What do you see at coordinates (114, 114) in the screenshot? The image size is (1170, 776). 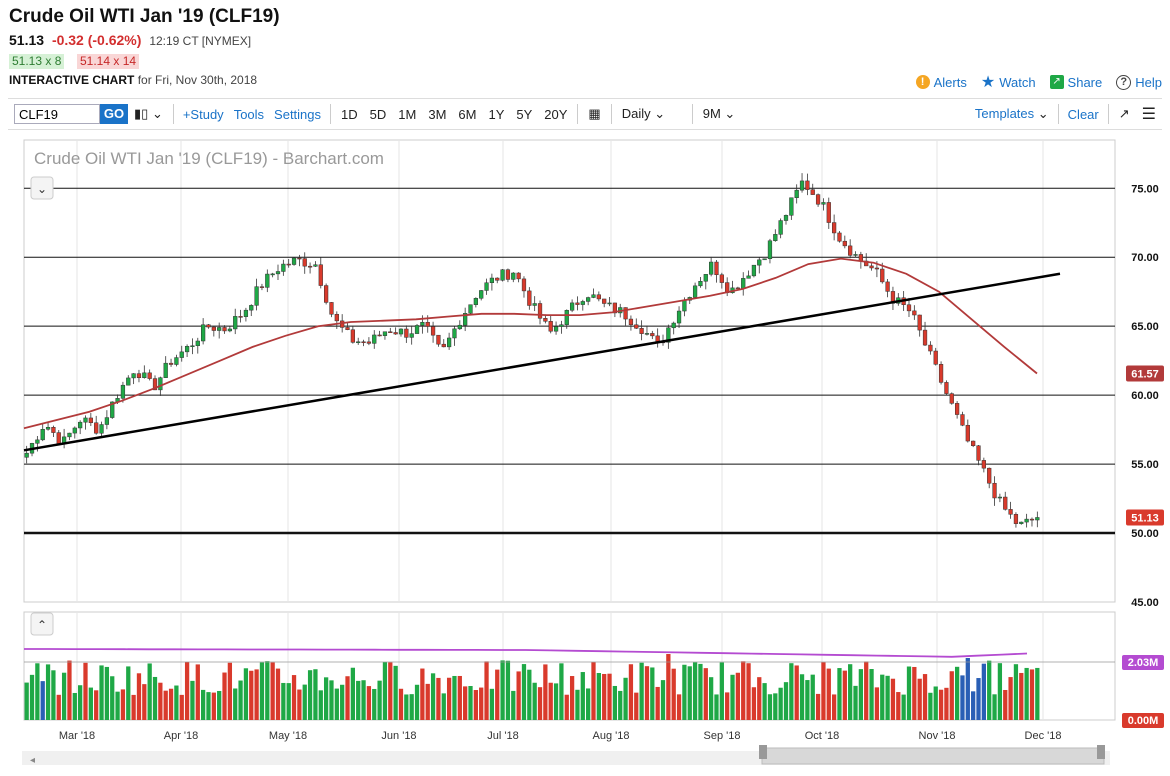 I see `go-button: GO` at bounding box center [114, 114].